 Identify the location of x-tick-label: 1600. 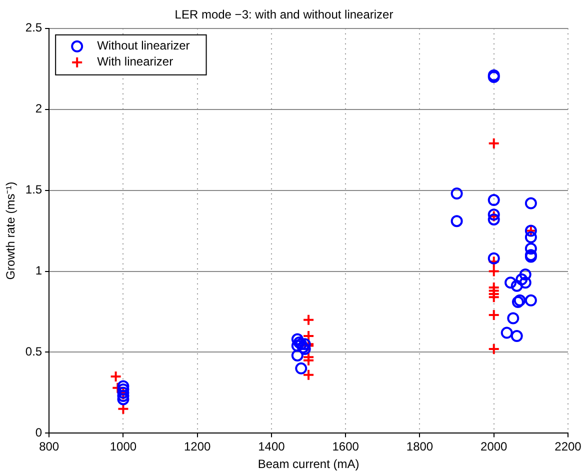
(346, 447).